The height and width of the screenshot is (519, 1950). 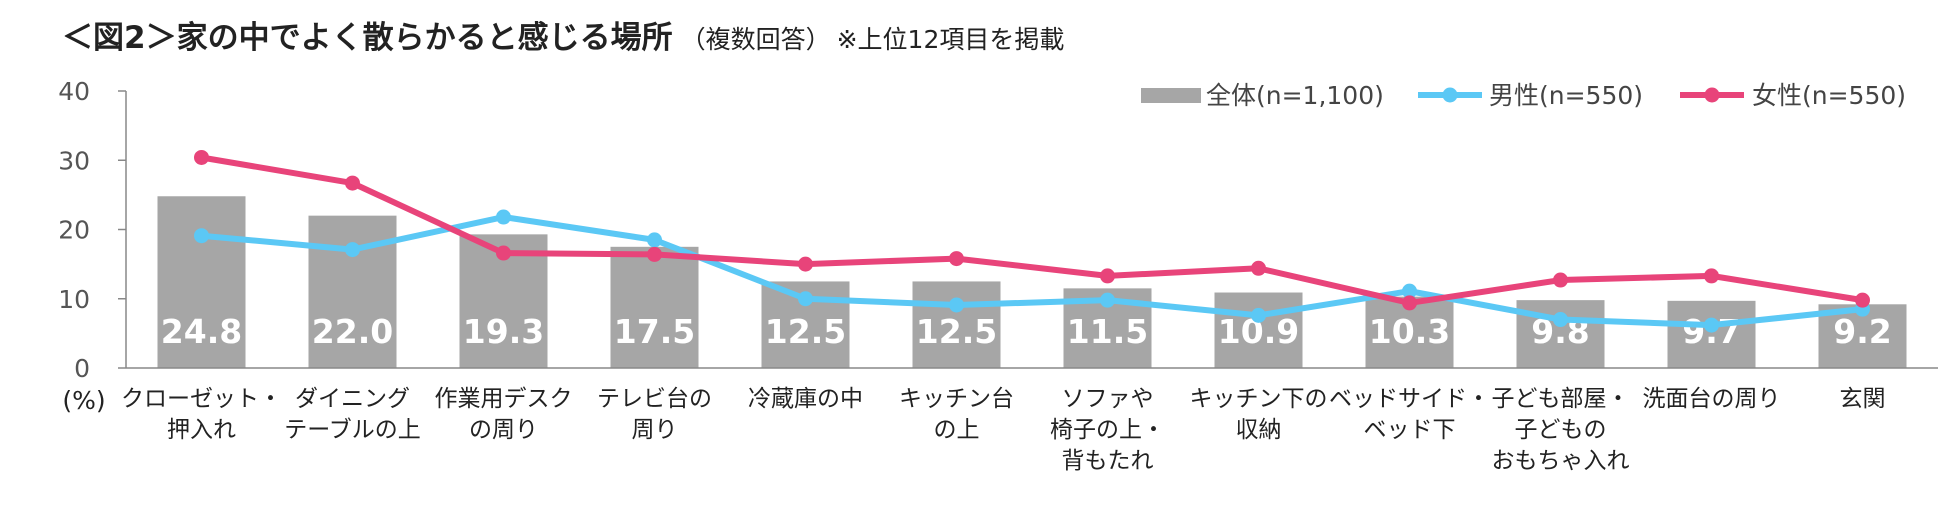 What do you see at coordinates (1566, 95) in the screenshot?
I see `legend-label: 男性(n=550)` at bounding box center [1566, 95].